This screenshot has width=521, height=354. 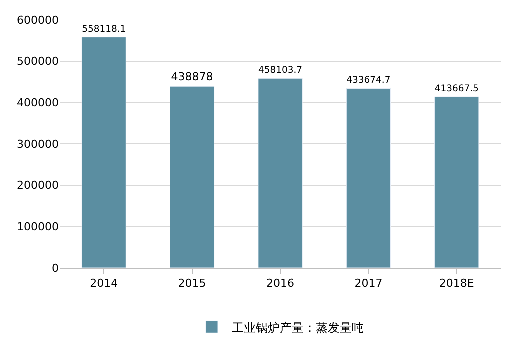 What do you see at coordinates (38, 61) in the screenshot?
I see `y-tick-label: 500000` at bounding box center [38, 61].